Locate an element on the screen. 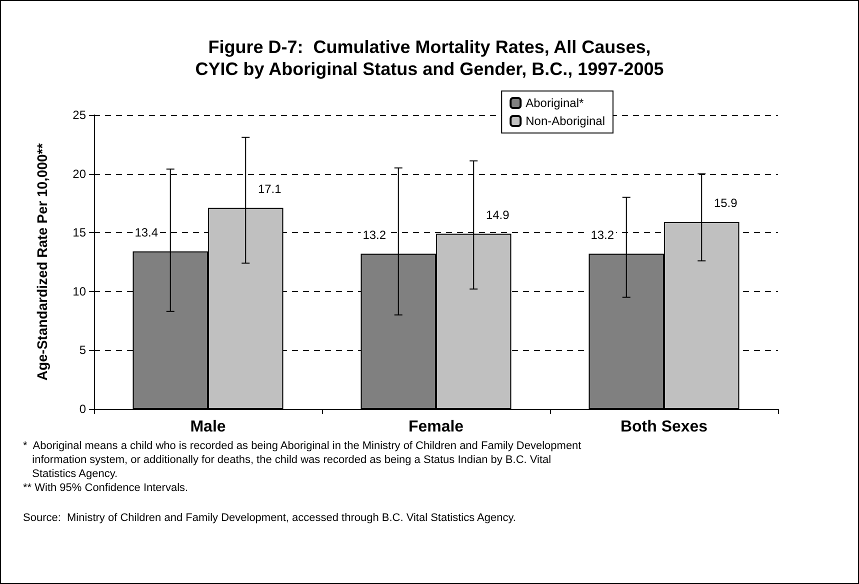 The width and height of the screenshot is (859, 584). data-label: 13.4 is located at coordinates (146, 232).